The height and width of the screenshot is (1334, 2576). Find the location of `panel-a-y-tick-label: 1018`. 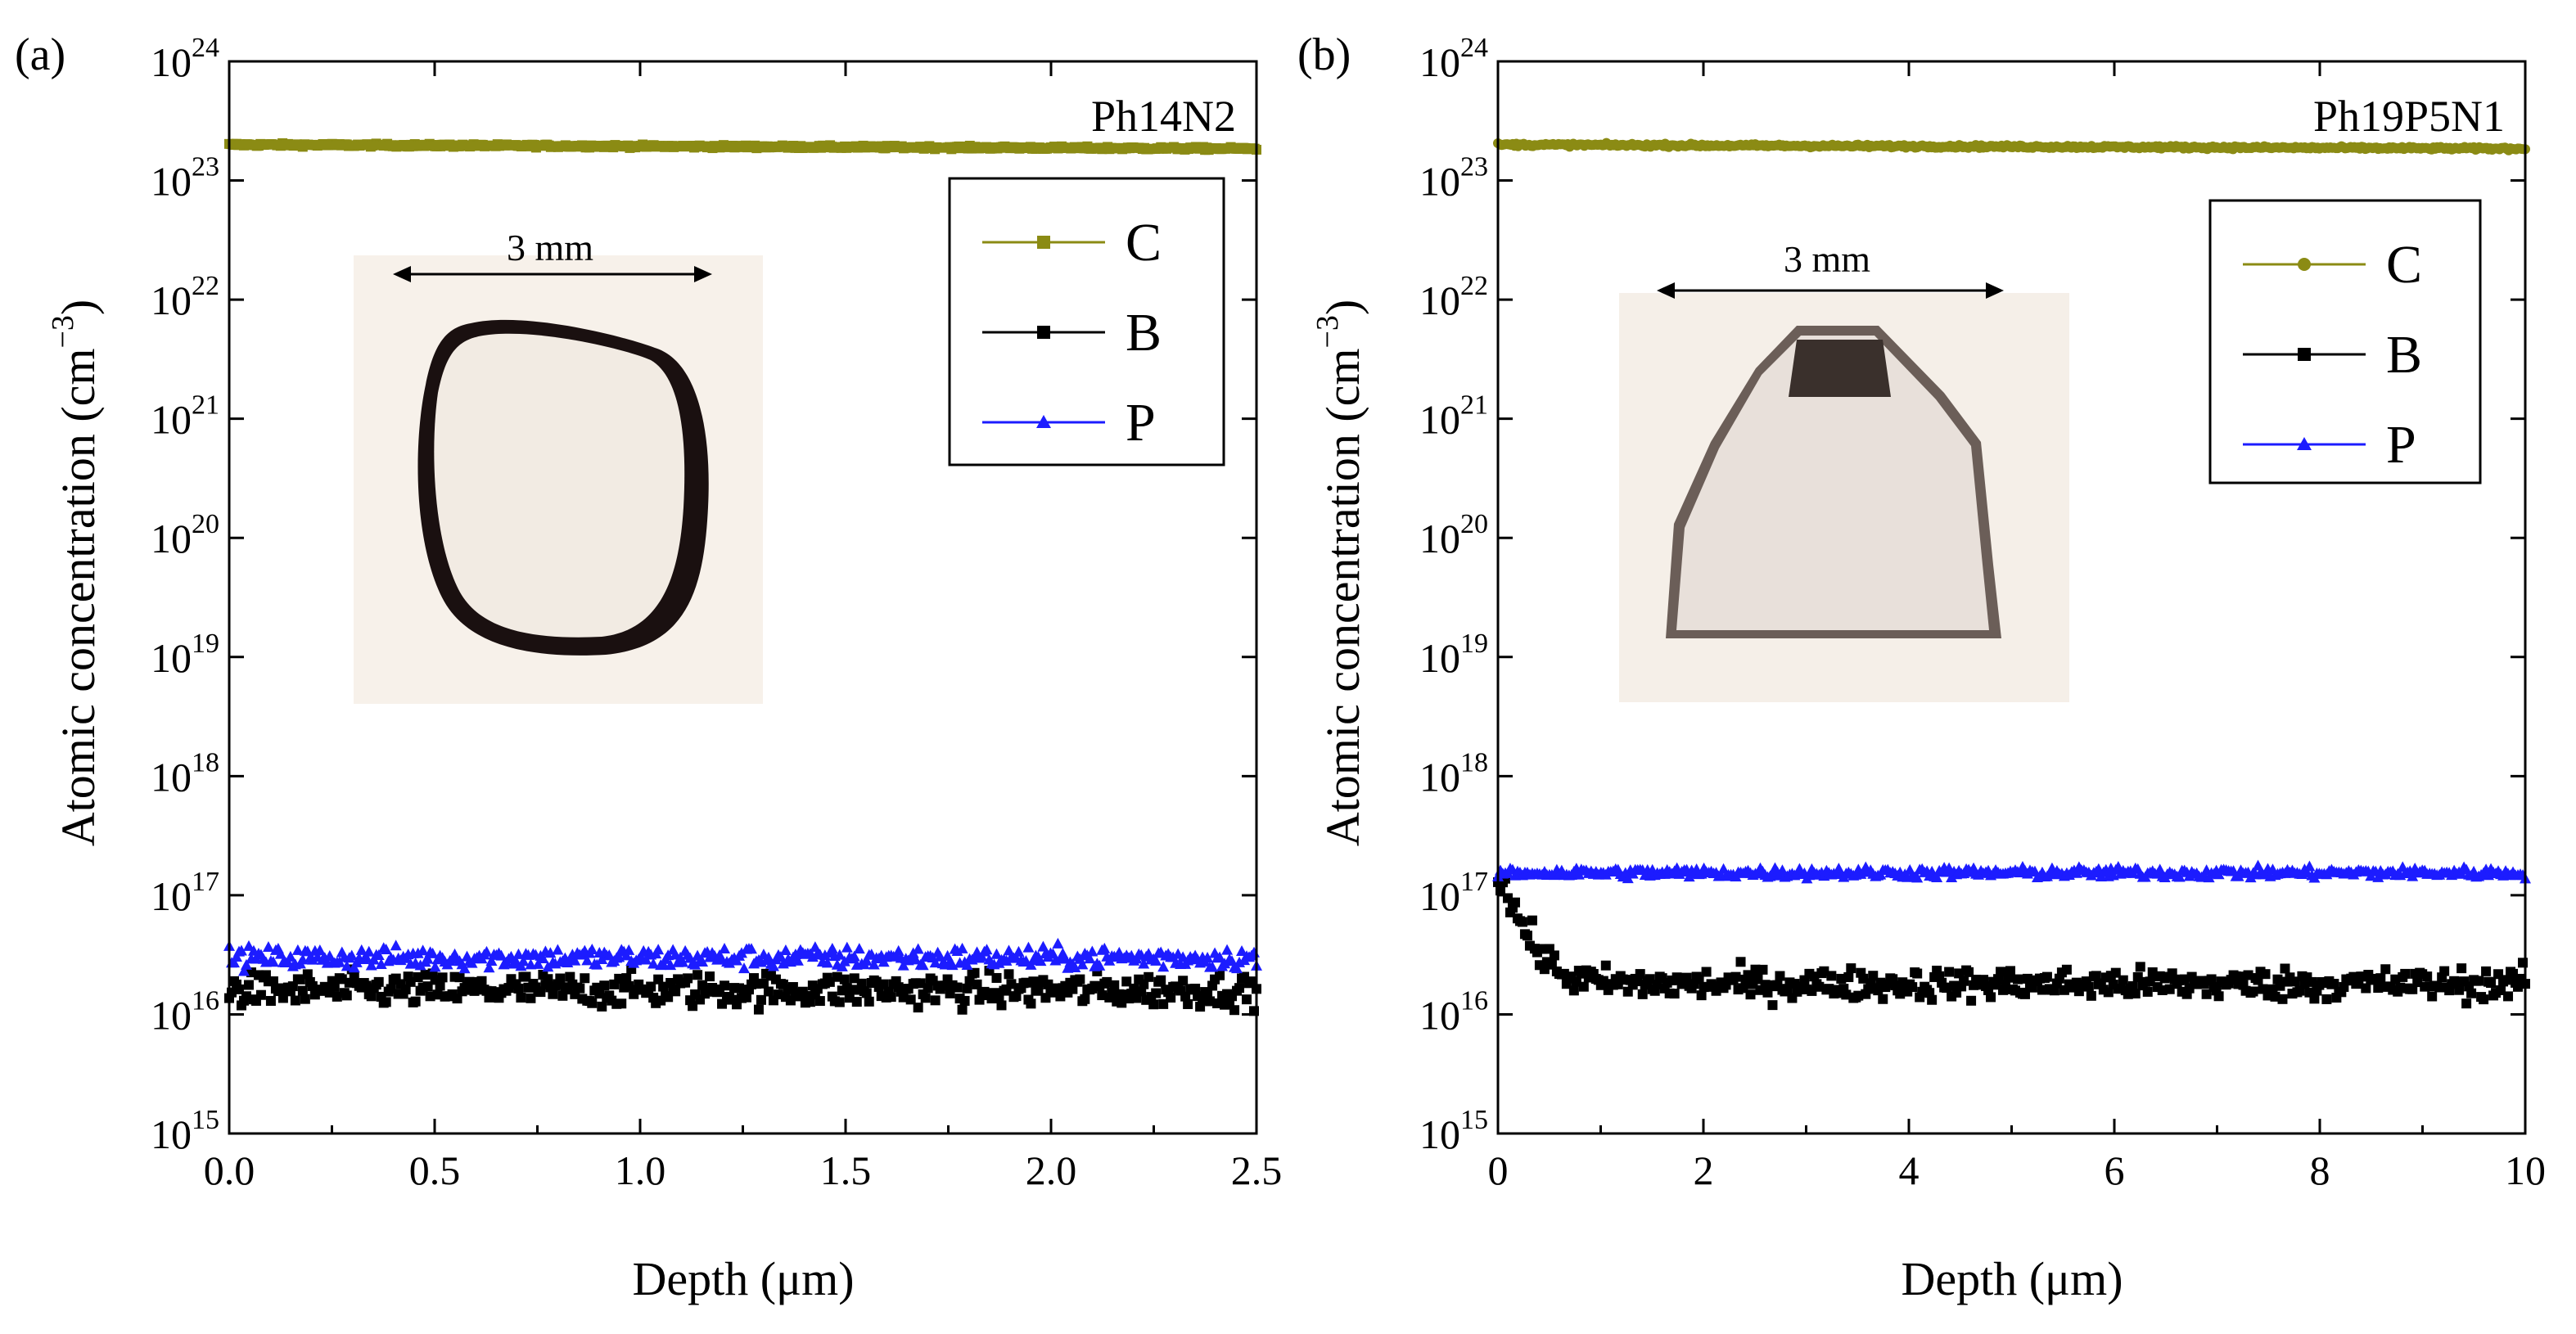

panel-a-y-tick-label: 1018 is located at coordinates (185, 774).